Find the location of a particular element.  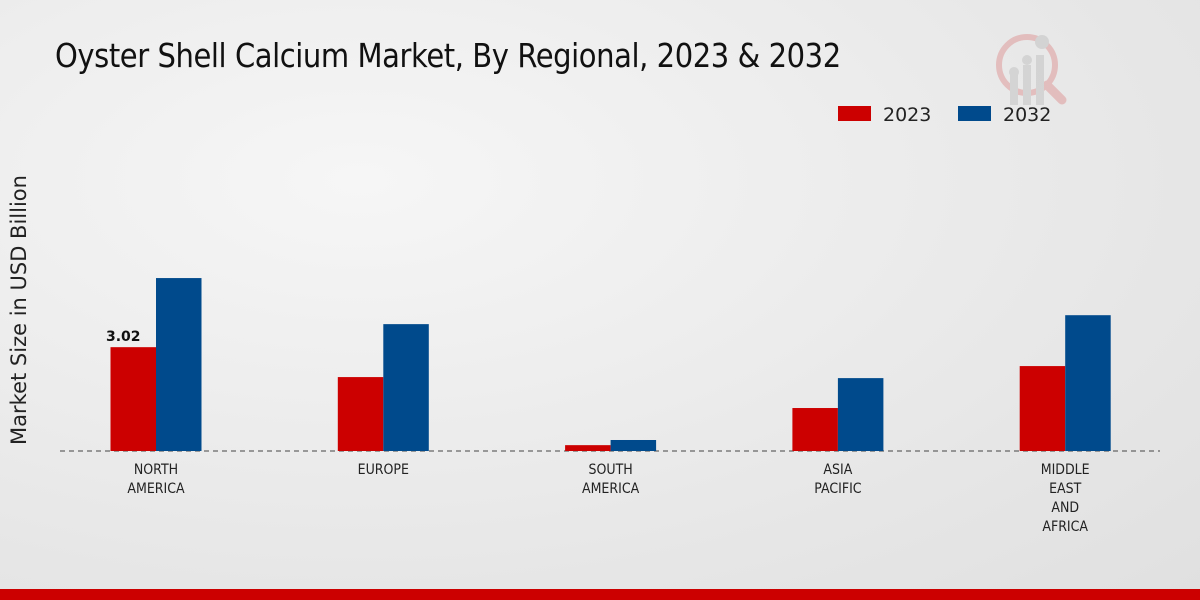

y-axis-label: Market Size in USD Billion is located at coordinates (19, 310).